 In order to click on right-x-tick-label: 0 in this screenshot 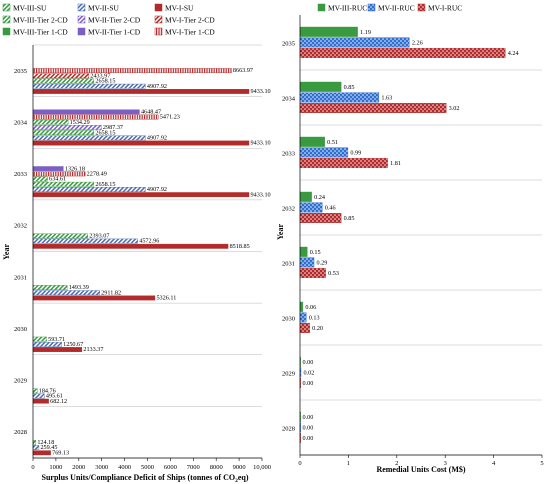, I will do `click(299, 463)`.